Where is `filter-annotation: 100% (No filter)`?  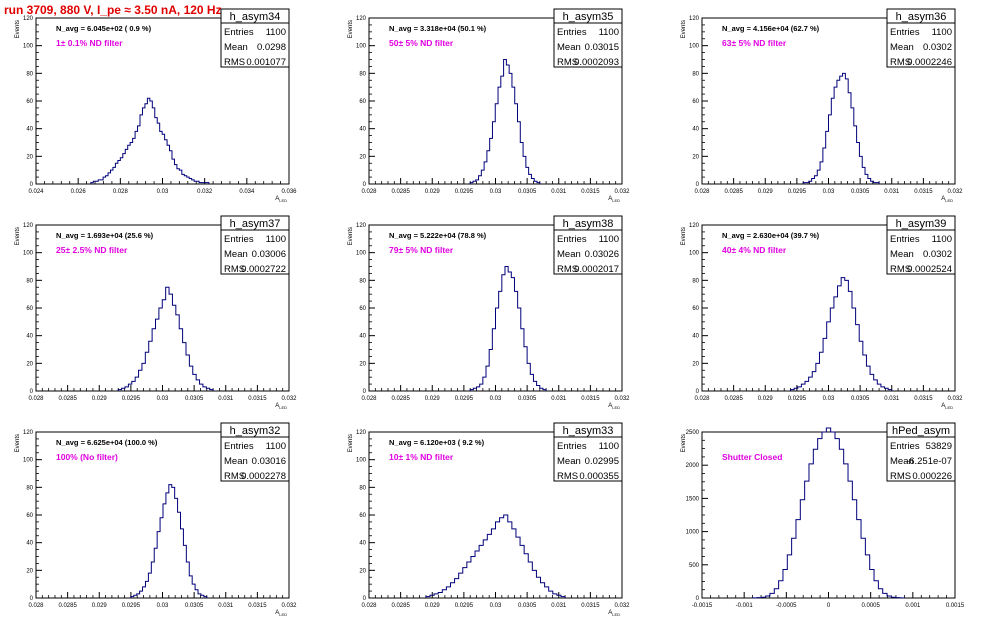
filter-annotation: 100% (No filter) is located at coordinates (87, 457).